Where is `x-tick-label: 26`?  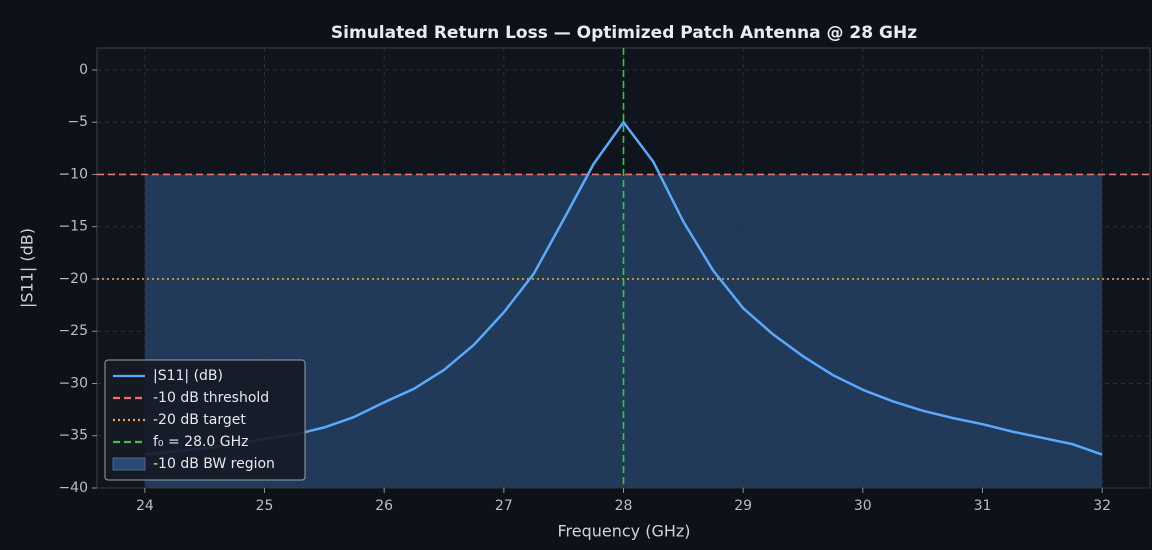 x-tick-label: 26 is located at coordinates (384, 506).